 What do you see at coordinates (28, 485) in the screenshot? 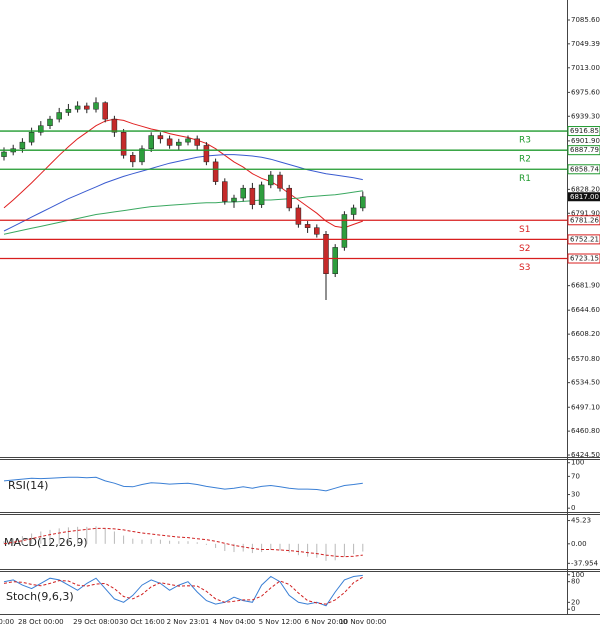
I see `rsi-title: RSI(14)` at bounding box center [28, 485].